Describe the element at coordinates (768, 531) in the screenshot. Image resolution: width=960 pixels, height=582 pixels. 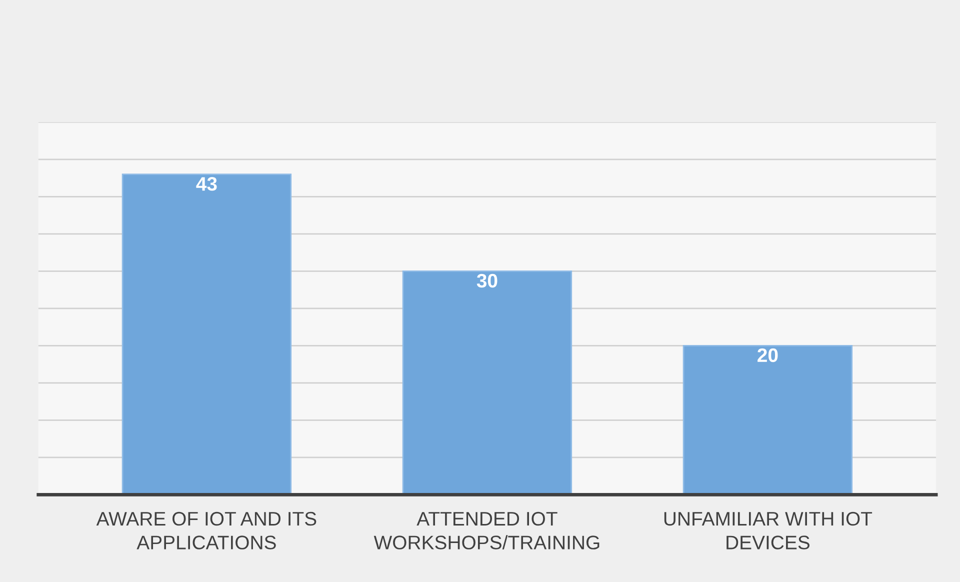
I see `x-tick-label: UNFAMILIAR WITH IOT DEVICES` at that location.